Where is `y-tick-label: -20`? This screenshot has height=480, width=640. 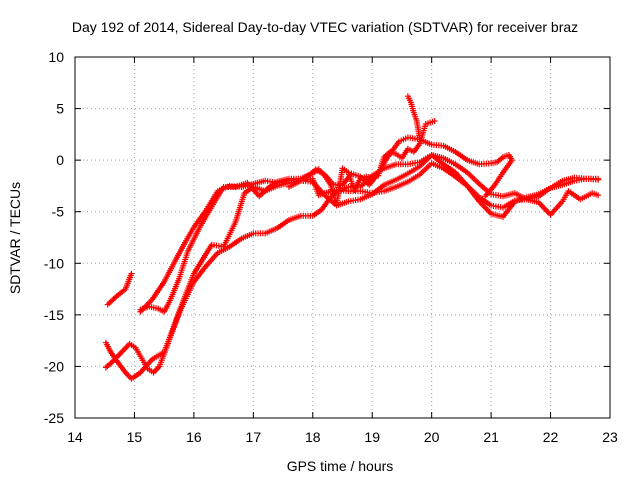 y-tick-label: -20 is located at coordinates (54, 366).